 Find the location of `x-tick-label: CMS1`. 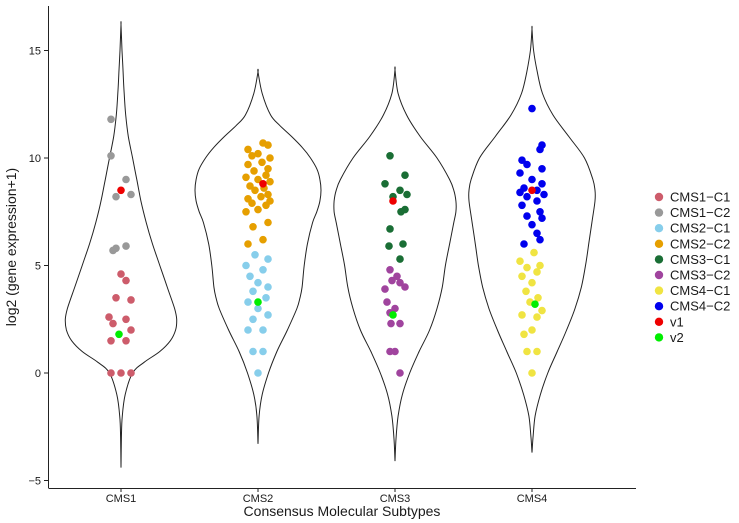

x-tick-label: CMS1 is located at coordinates (121, 499).